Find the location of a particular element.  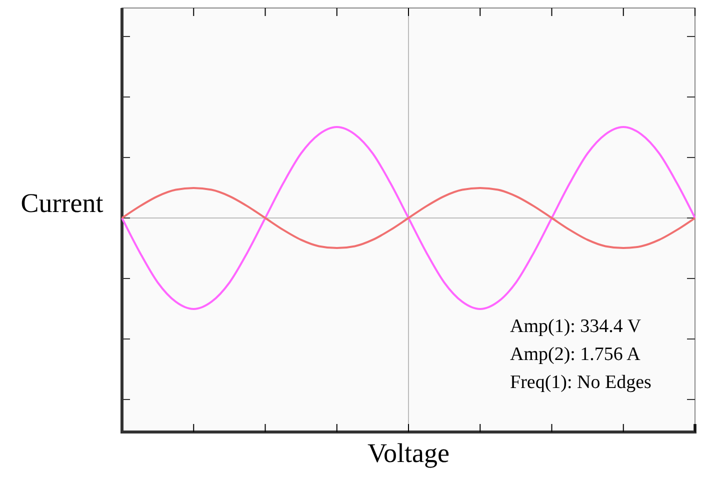

x-axis-title: Voltage is located at coordinates (409, 453).